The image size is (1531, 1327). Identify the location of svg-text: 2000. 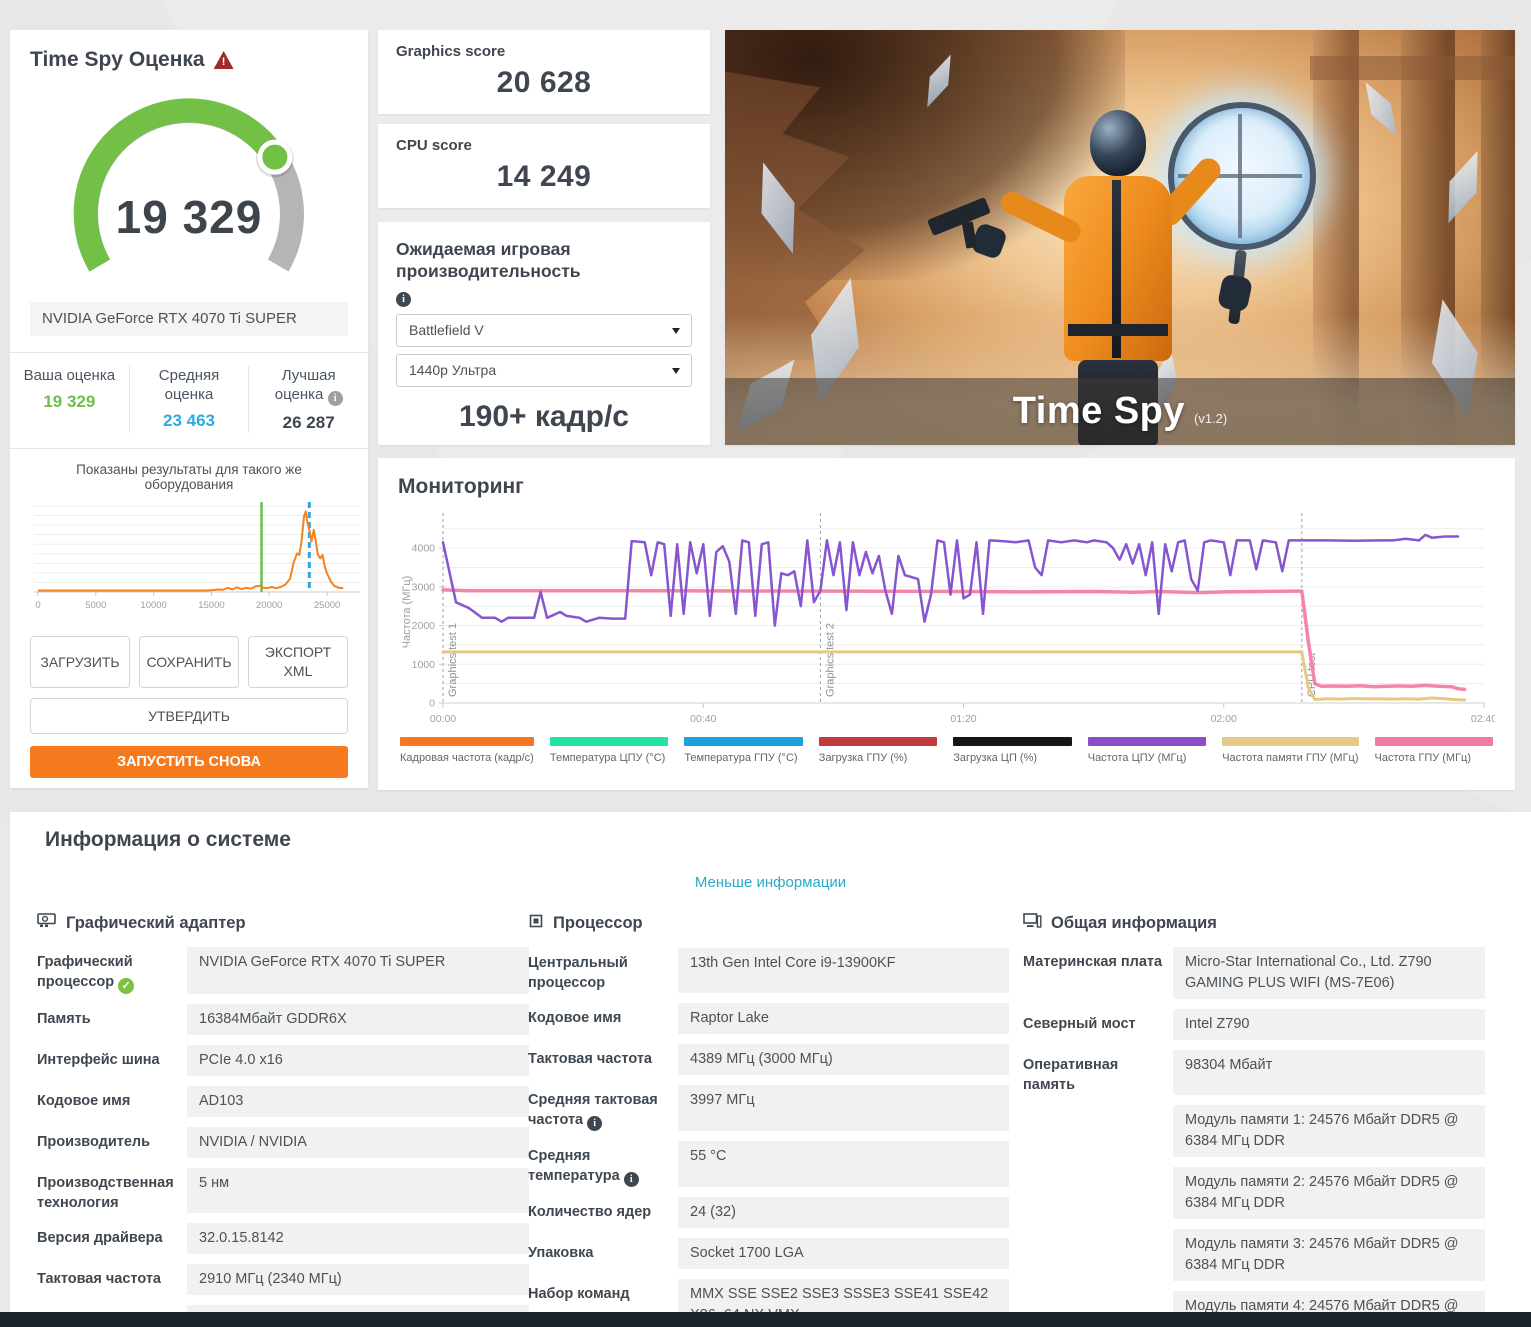
(424, 626).